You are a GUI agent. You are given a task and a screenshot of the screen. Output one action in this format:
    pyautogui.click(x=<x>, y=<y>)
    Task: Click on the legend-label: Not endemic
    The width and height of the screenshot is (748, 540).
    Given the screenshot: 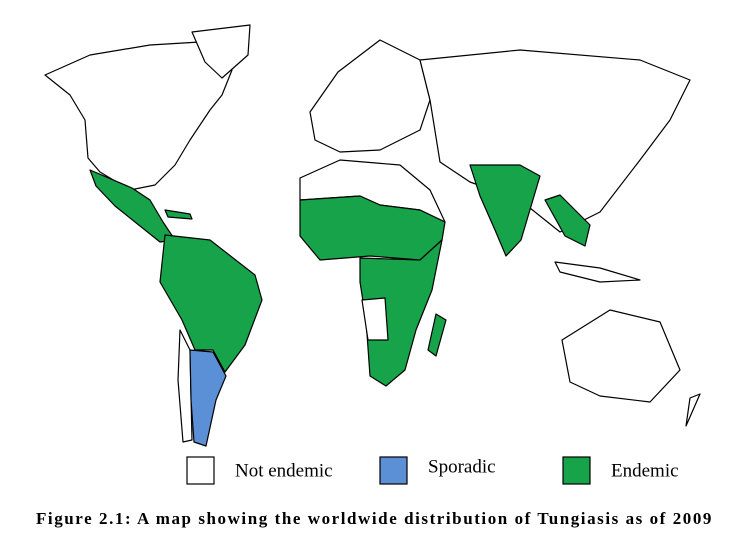 What is the action you would take?
    pyautogui.click(x=284, y=470)
    